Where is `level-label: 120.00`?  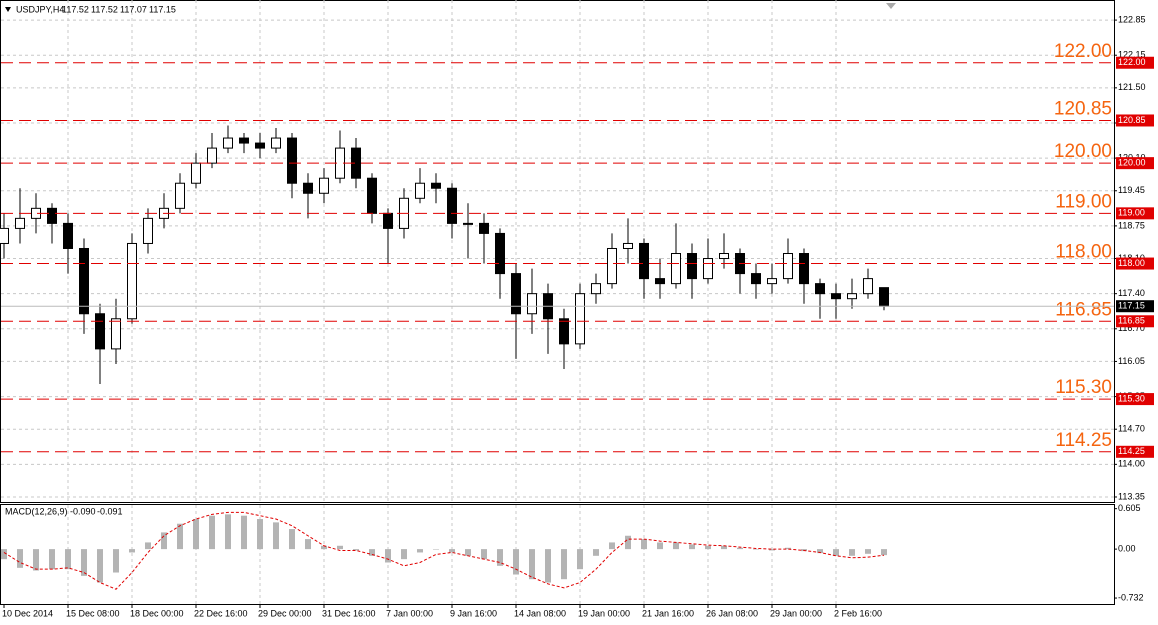
level-label: 120.00 is located at coordinates (1083, 151).